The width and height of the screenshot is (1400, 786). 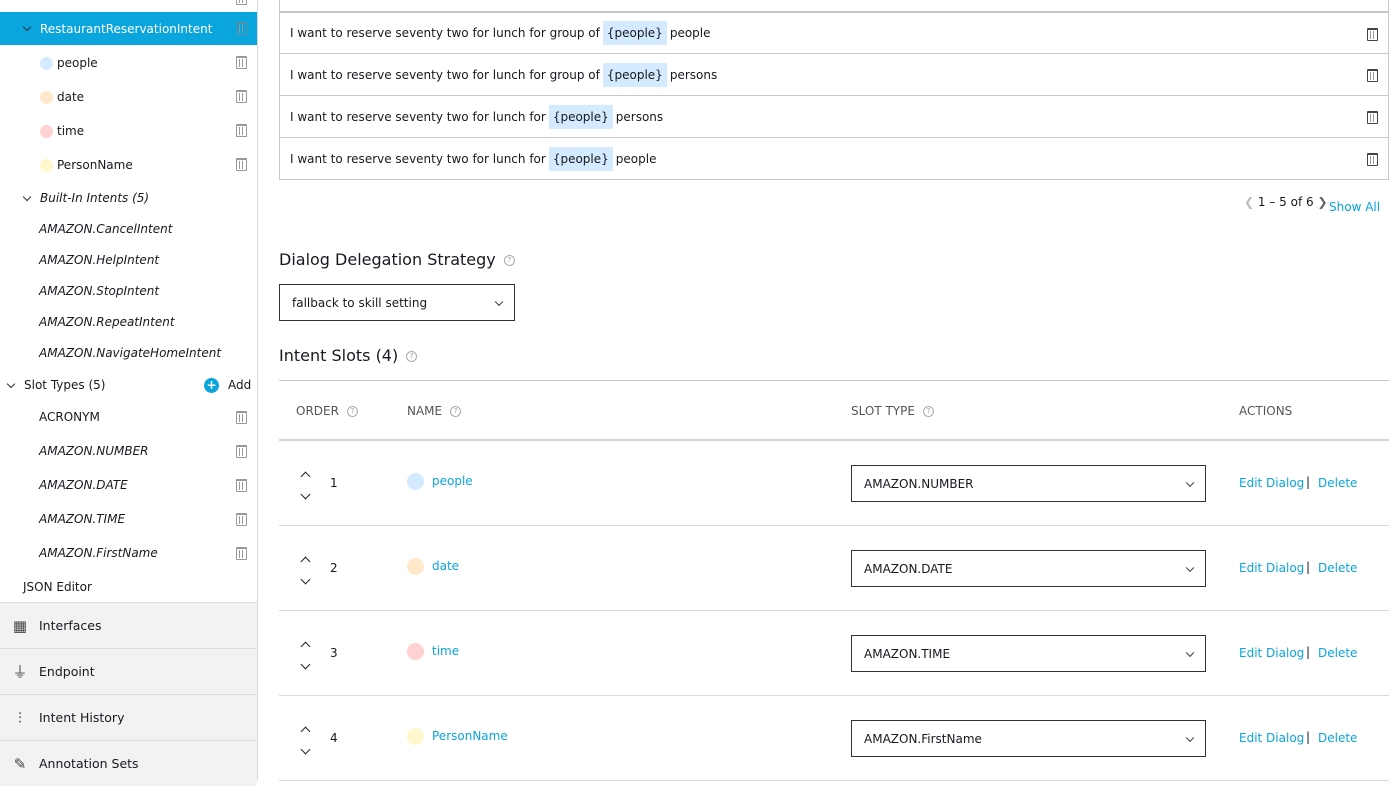 I want to click on next-page-icon: ❯, so click(x=1322, y=202).